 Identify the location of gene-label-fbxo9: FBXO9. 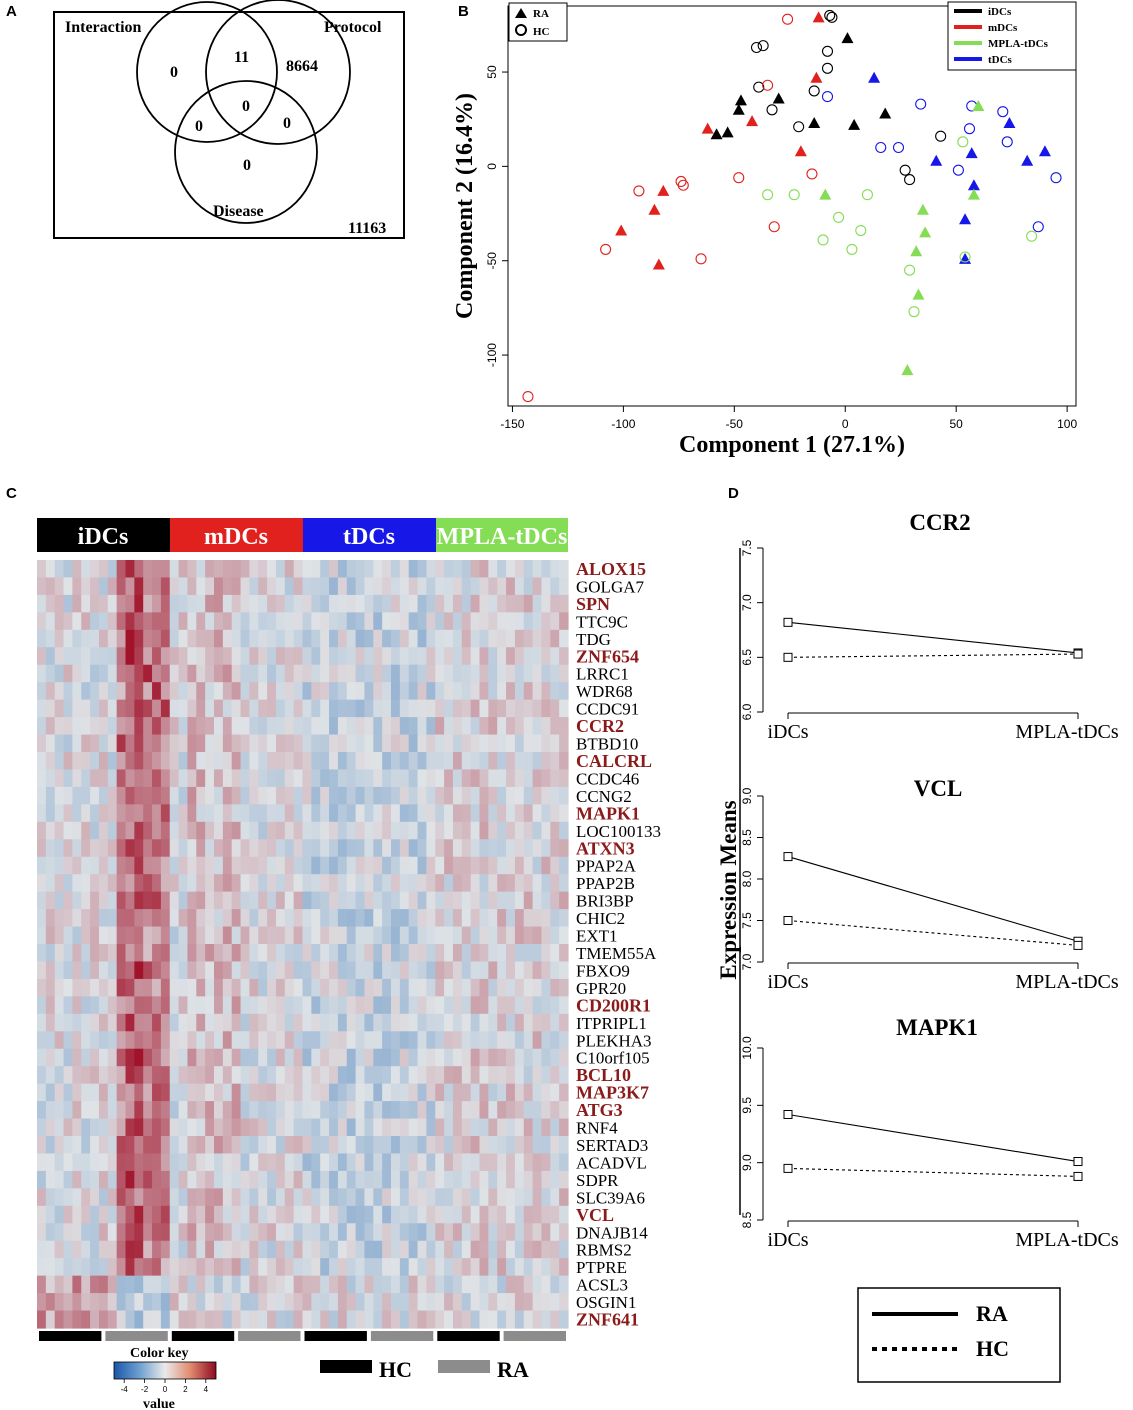
(603, 971).